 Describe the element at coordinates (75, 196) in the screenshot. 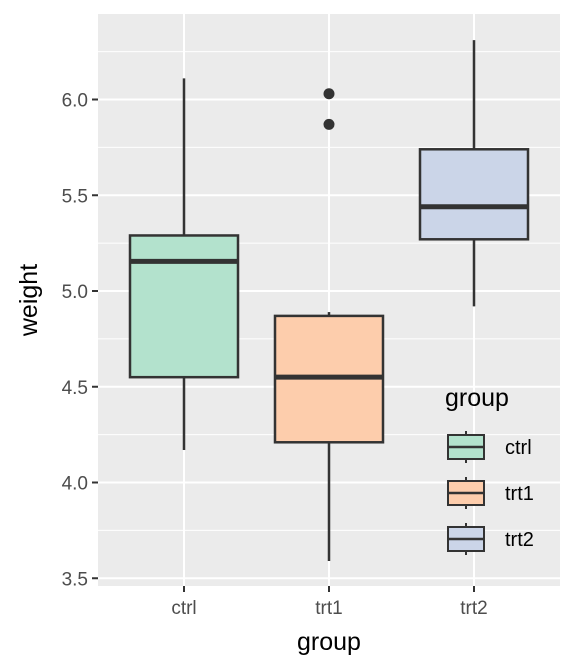

I see `y-tick-label: 5.5` at that location.